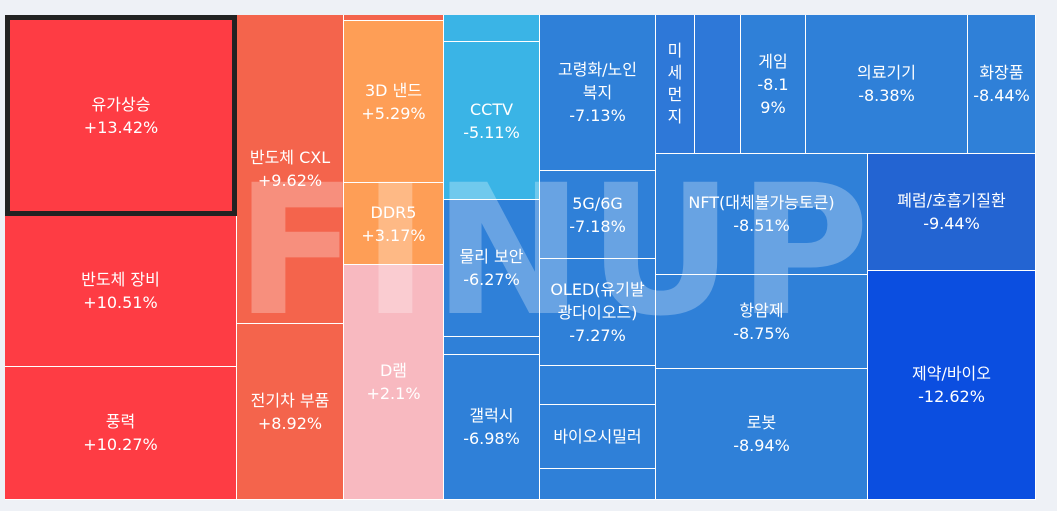 This screenshot has width=1057, height=511. Describe the element at coordinates (492, 268) in the screenshot. I see `treemap-tile: 물리 보안 -6.27%` at that location.